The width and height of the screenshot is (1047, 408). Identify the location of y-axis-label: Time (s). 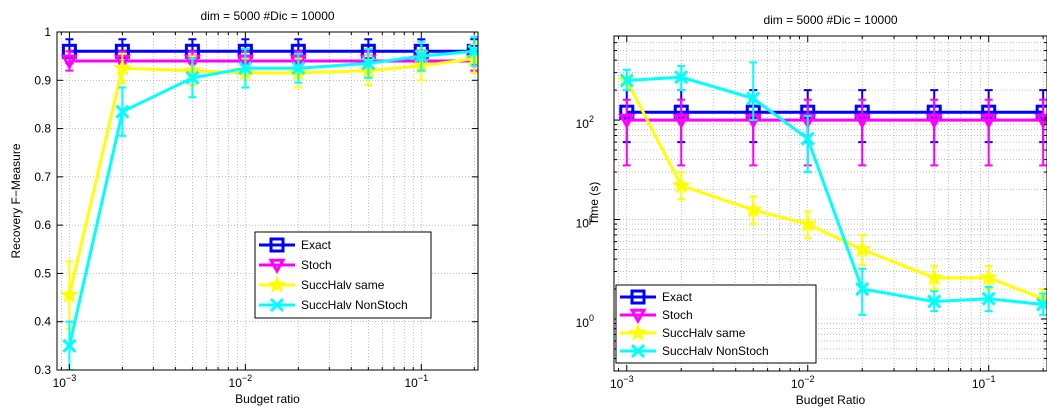
(594, 204).